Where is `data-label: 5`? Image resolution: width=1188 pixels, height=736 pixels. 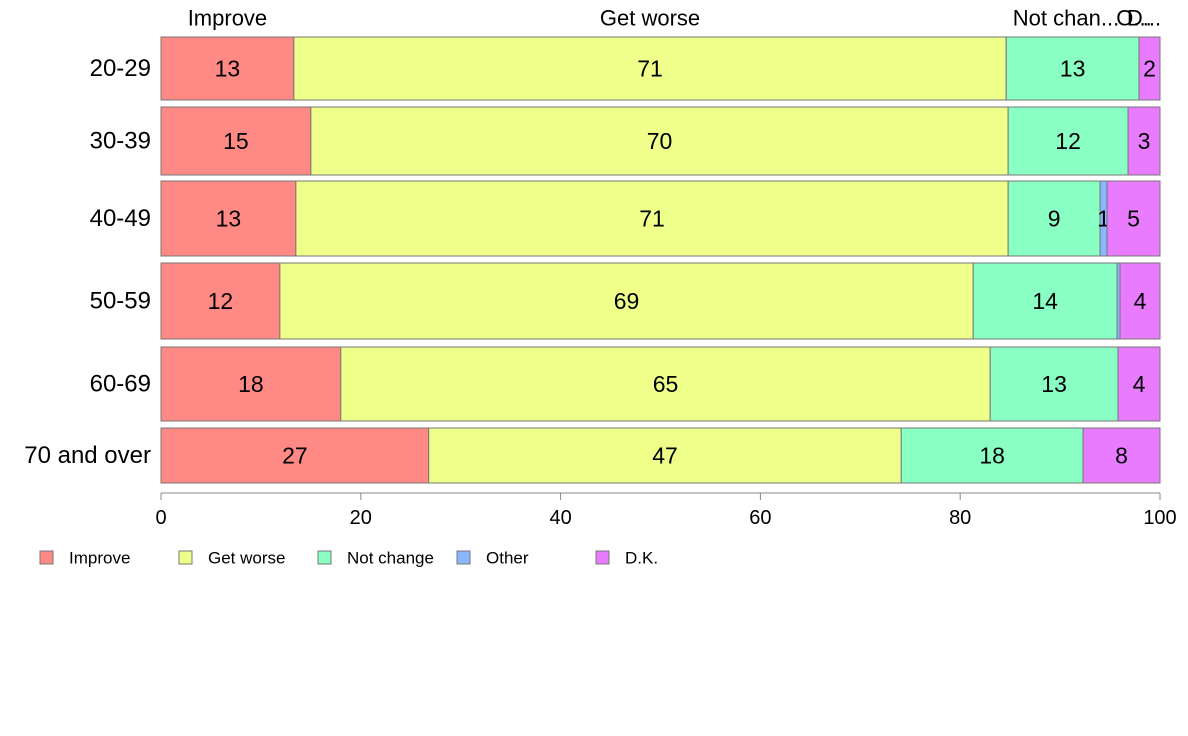 data-label: 5 is located at coordinates (1133, 219).